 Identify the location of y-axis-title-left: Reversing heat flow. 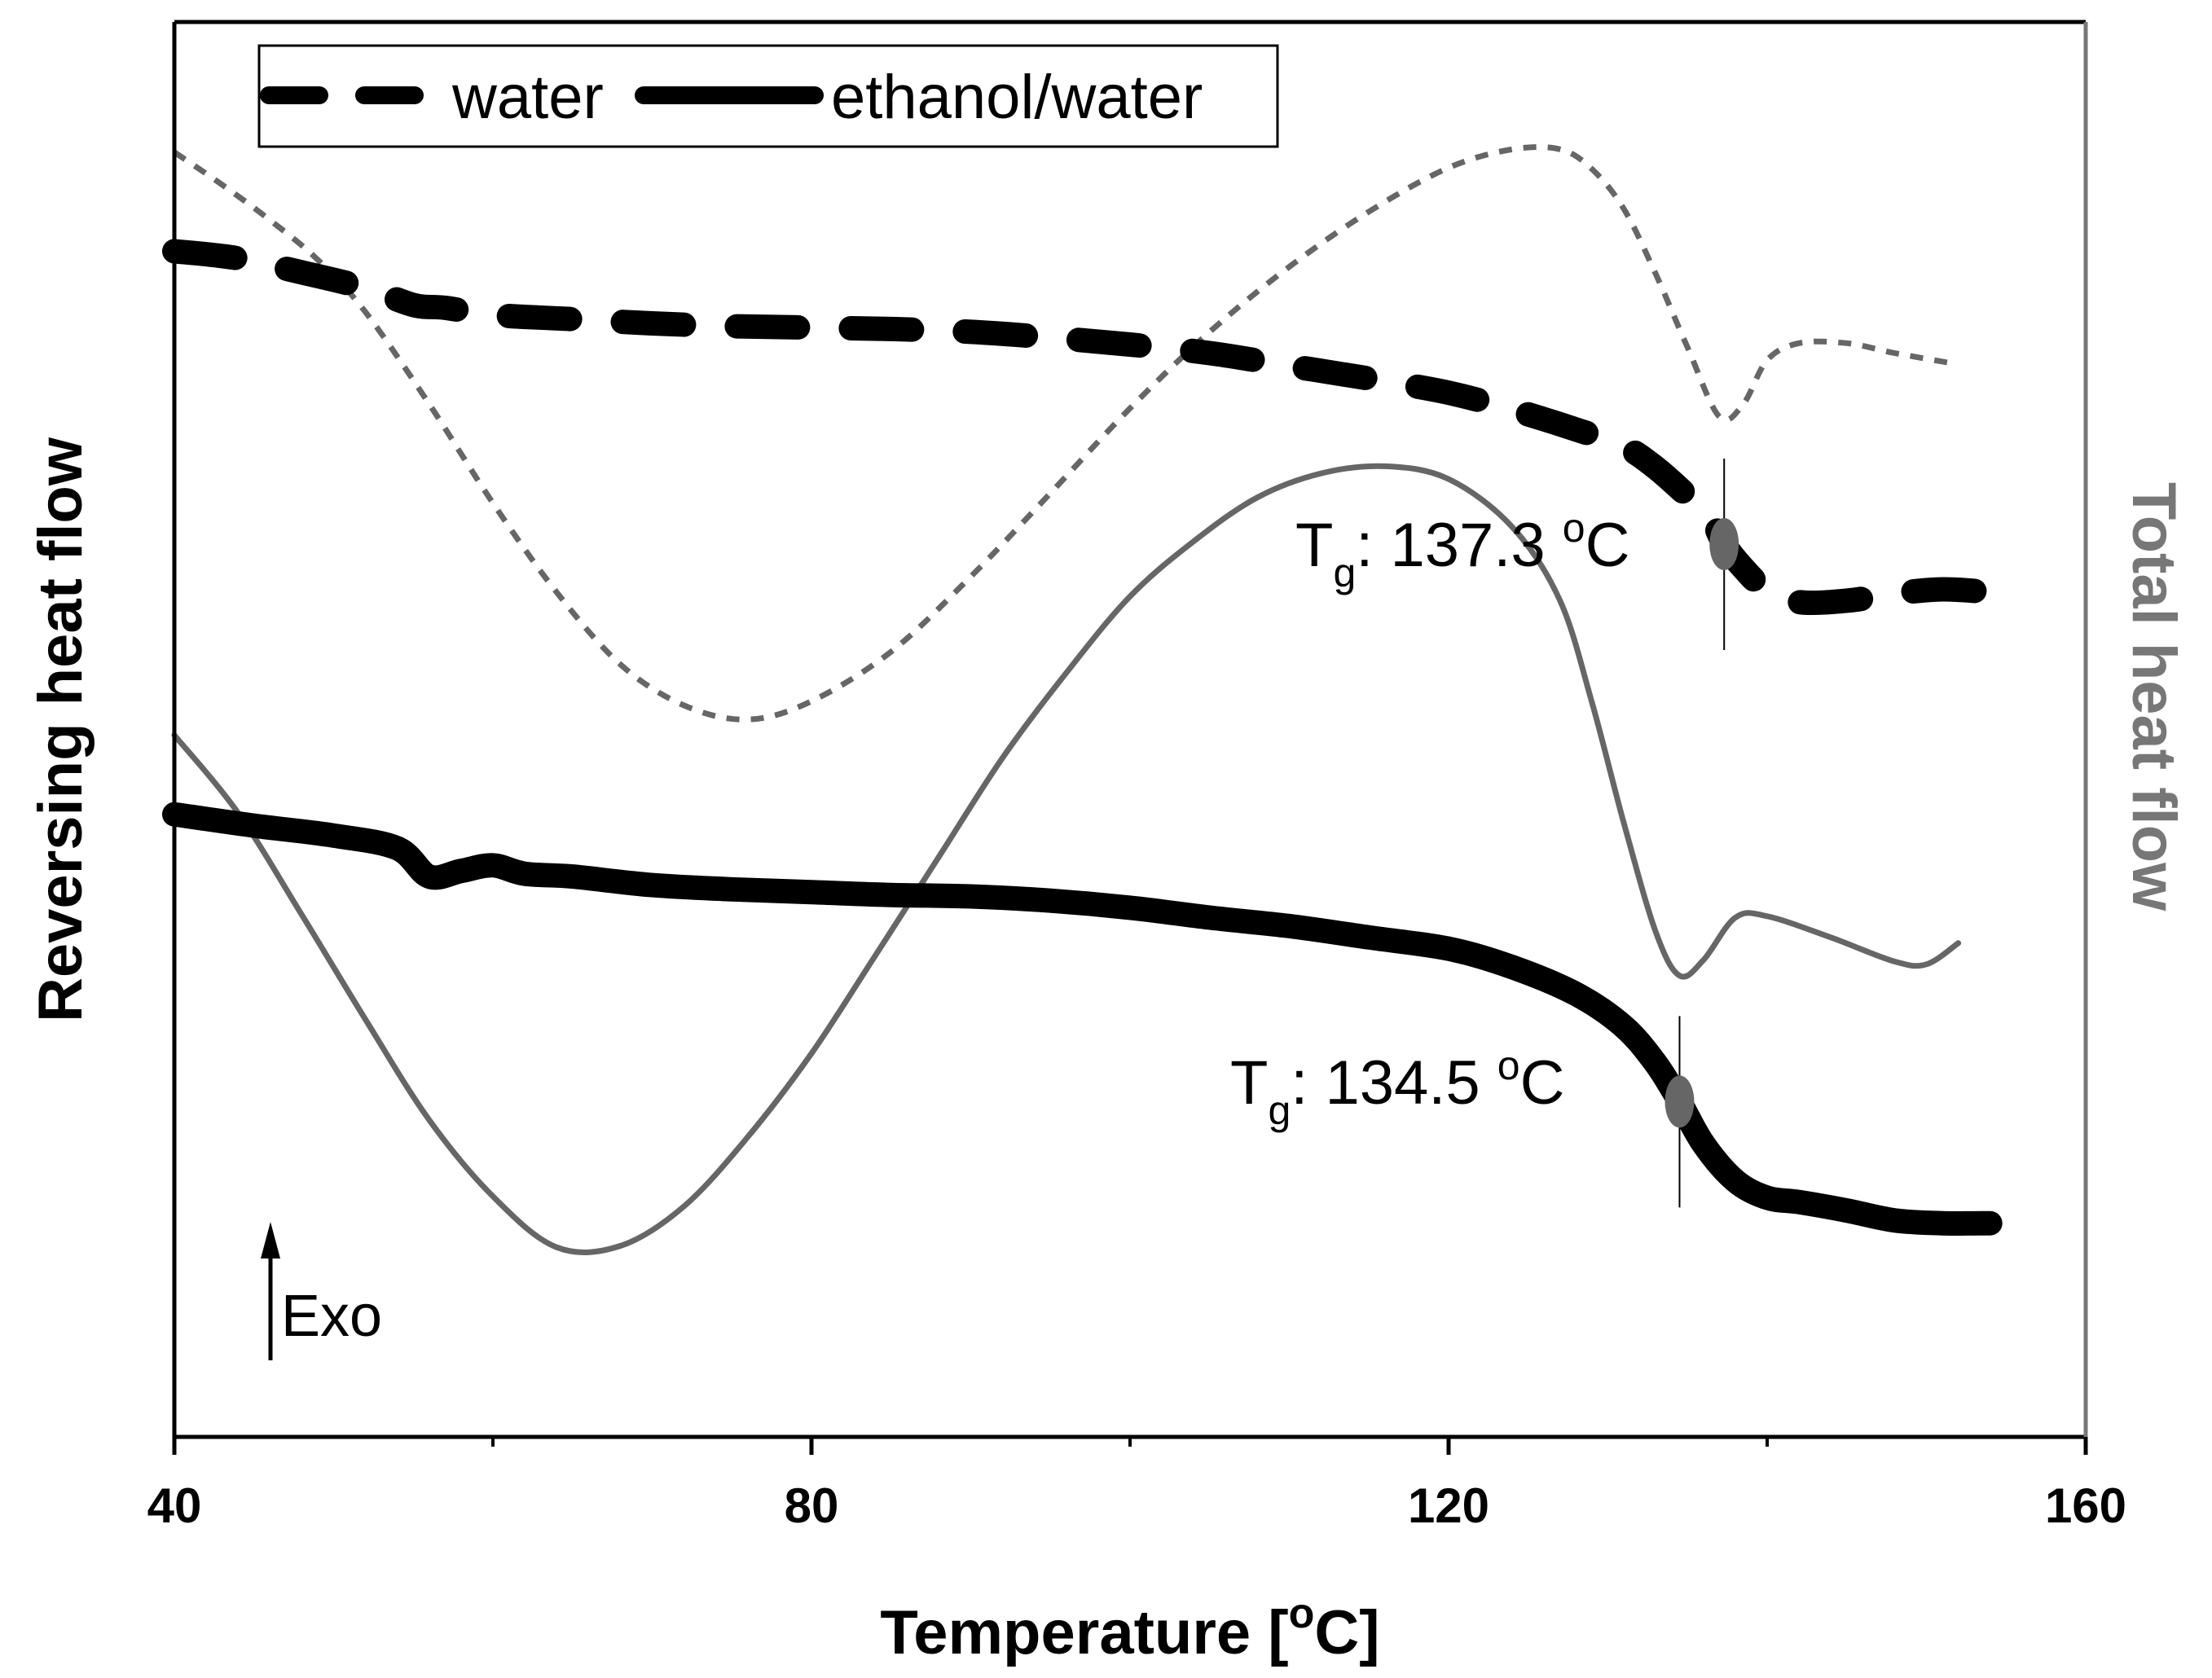
(60, 729).